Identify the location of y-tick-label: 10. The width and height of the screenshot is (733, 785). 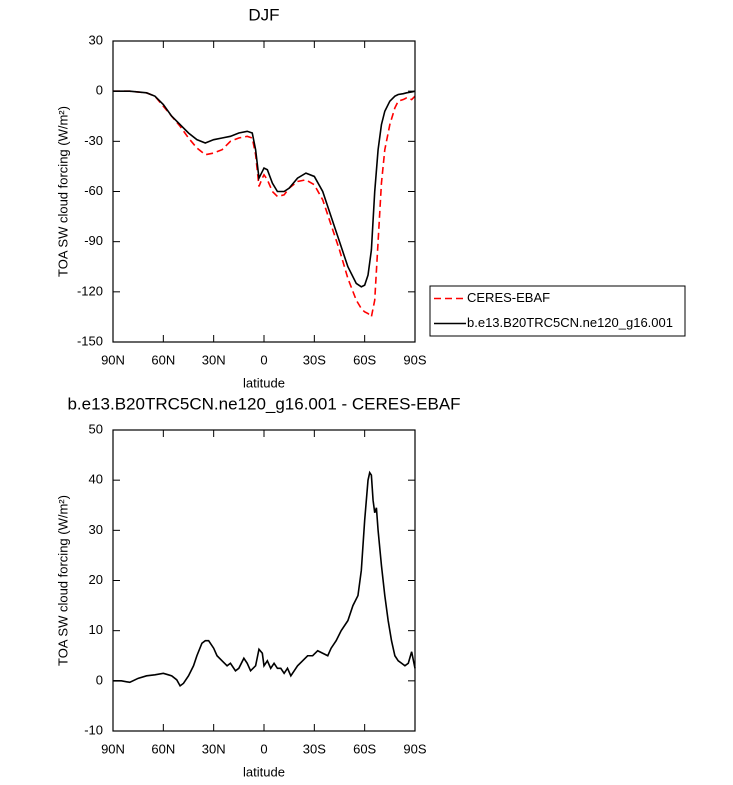
(96, 629).